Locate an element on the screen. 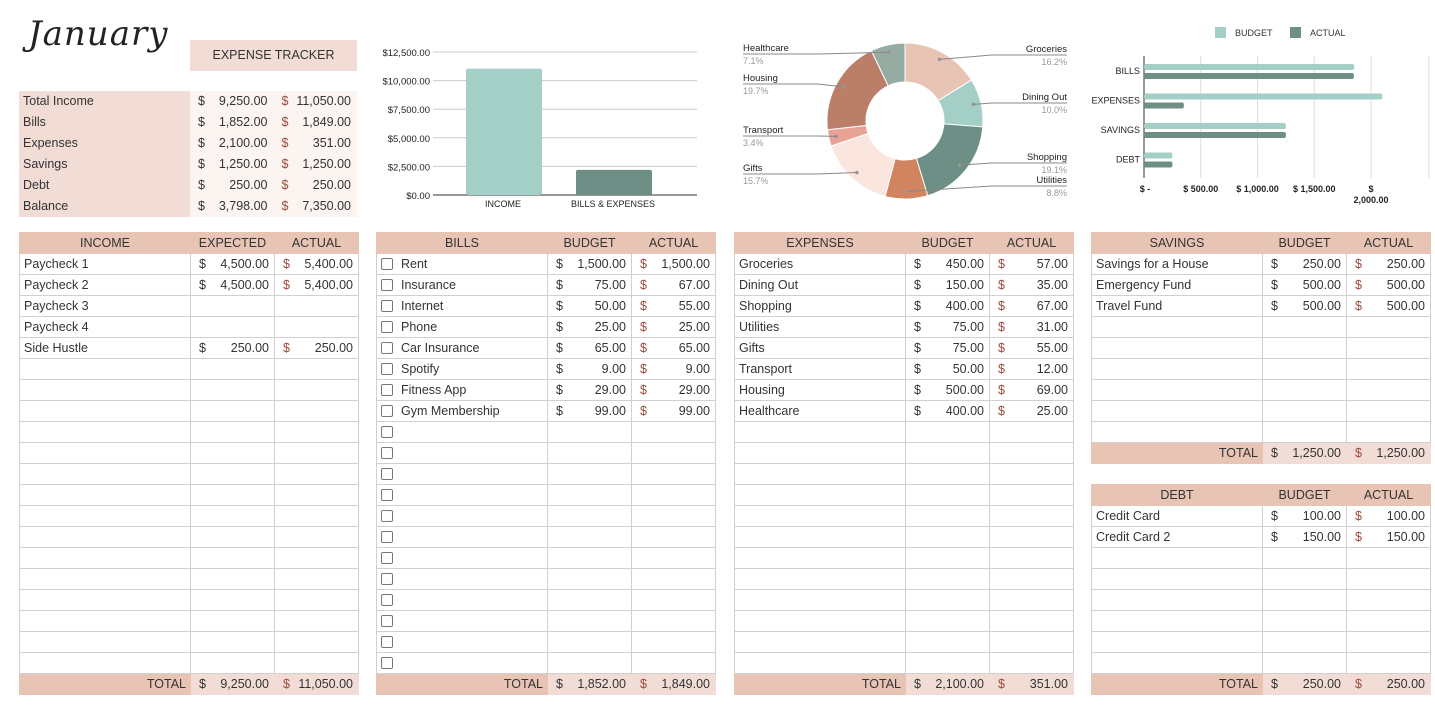  table-row: Paycheck 1 $4,500.00 $5,400.00 is located at coordinates (189, 264).